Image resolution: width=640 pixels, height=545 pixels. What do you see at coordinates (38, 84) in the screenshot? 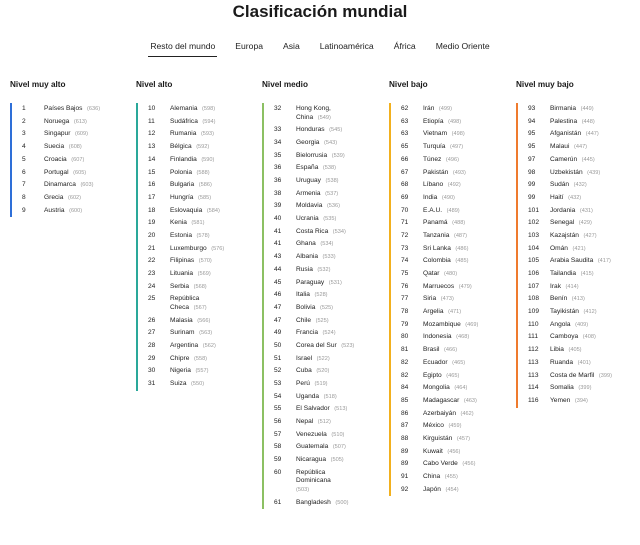
I see `level-heading: Nivel muy alto` at bounding box center [38, 84].